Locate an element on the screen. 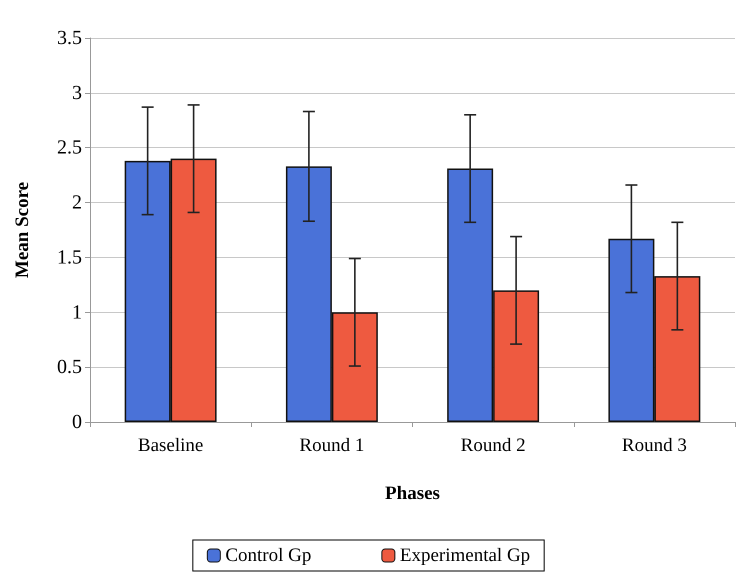 This screenshot has width=737, height=577. legend-label: Experimental Gp is located at coordinates (465, 555).